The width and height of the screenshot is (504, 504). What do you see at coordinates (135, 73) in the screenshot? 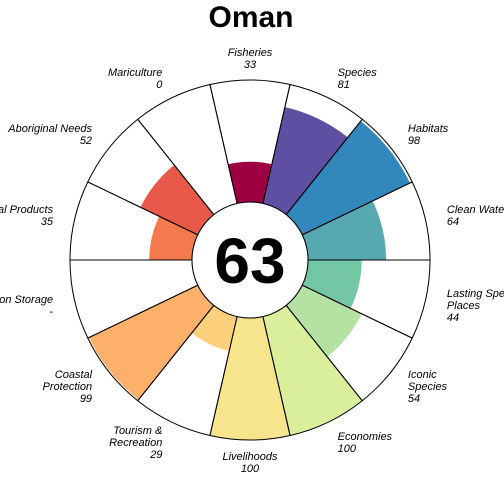
I see `label-line-mariculture: Mariculture` at bounding box center [135, 73].